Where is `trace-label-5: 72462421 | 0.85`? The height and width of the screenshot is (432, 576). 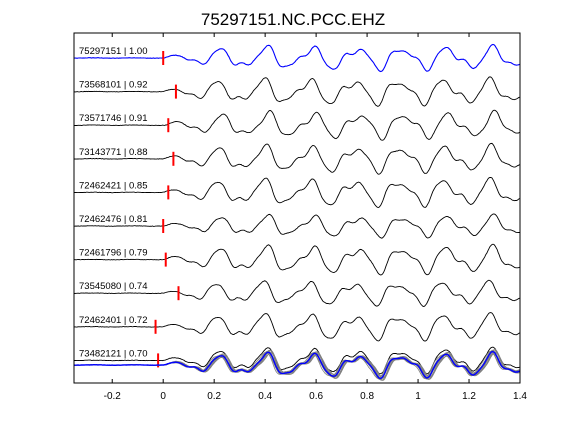
trace-label-5: 72462421 | 0.85 is located at coordinates (113, 185).